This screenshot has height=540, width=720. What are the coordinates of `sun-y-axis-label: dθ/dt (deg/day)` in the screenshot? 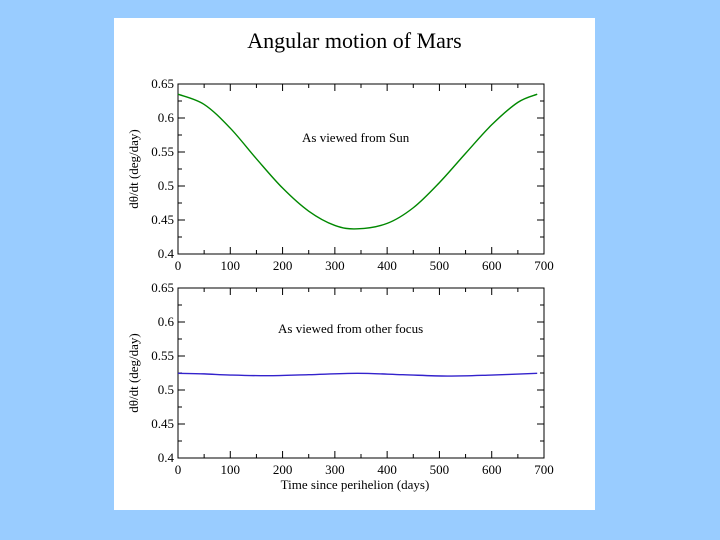 It's located at (133, 169).